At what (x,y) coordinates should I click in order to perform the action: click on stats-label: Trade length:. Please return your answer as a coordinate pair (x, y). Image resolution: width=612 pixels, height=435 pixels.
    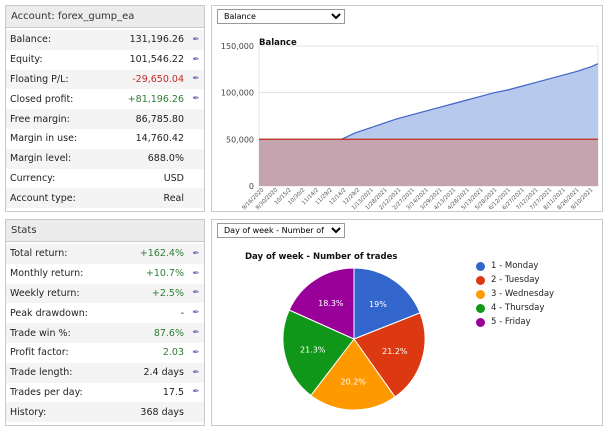
    Looking at the image, I should click on (41, 373).